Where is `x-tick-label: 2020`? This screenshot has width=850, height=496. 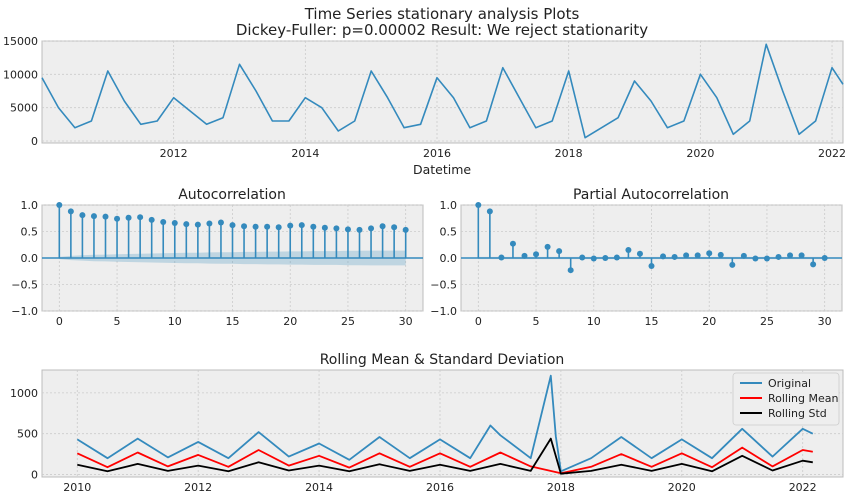
x-tick-label: 2020 is located at coordinates (682, 487).